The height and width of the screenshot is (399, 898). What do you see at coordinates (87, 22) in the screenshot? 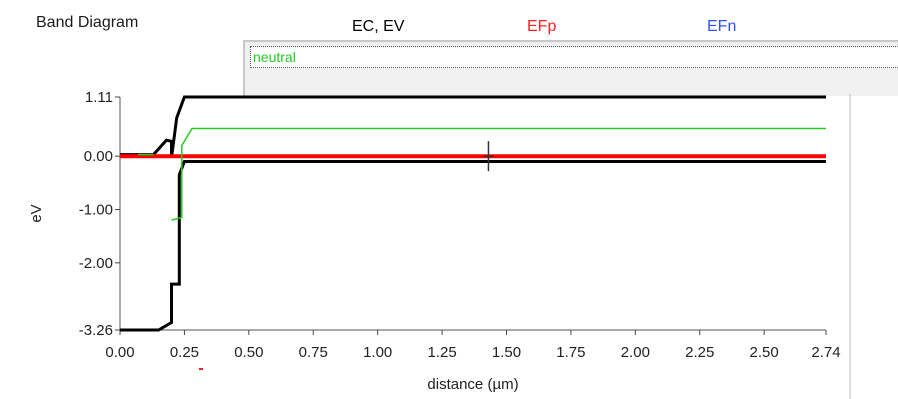
I see `panel-title: Band Diagram` at bounding box center [87, 22].